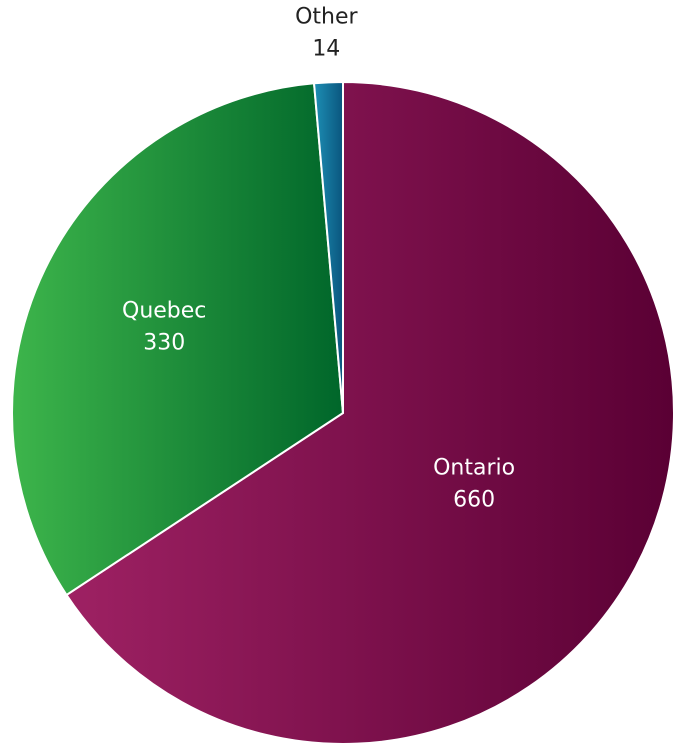 The height and width of the screenshot is (747, 681). Describe the element at coordinates (326, 48) in the screenshot. I see `slice-value: 14` at that location.